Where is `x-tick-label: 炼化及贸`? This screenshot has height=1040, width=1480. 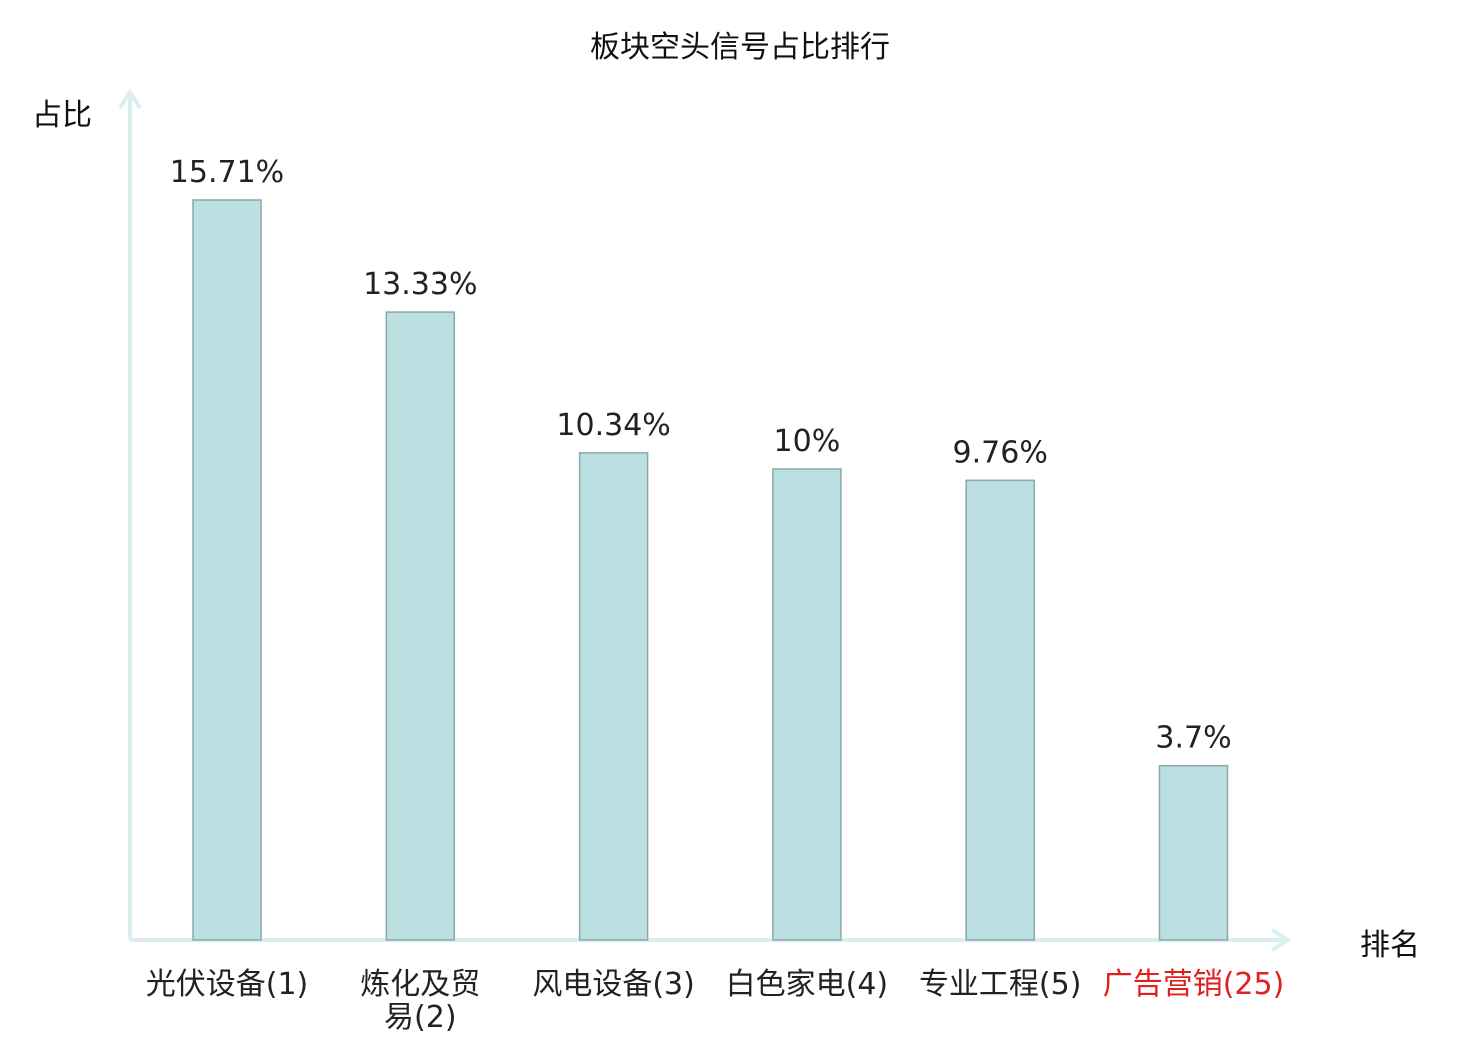 x-tick-label: 炼化及贸 is located at coordinates (420, 984).